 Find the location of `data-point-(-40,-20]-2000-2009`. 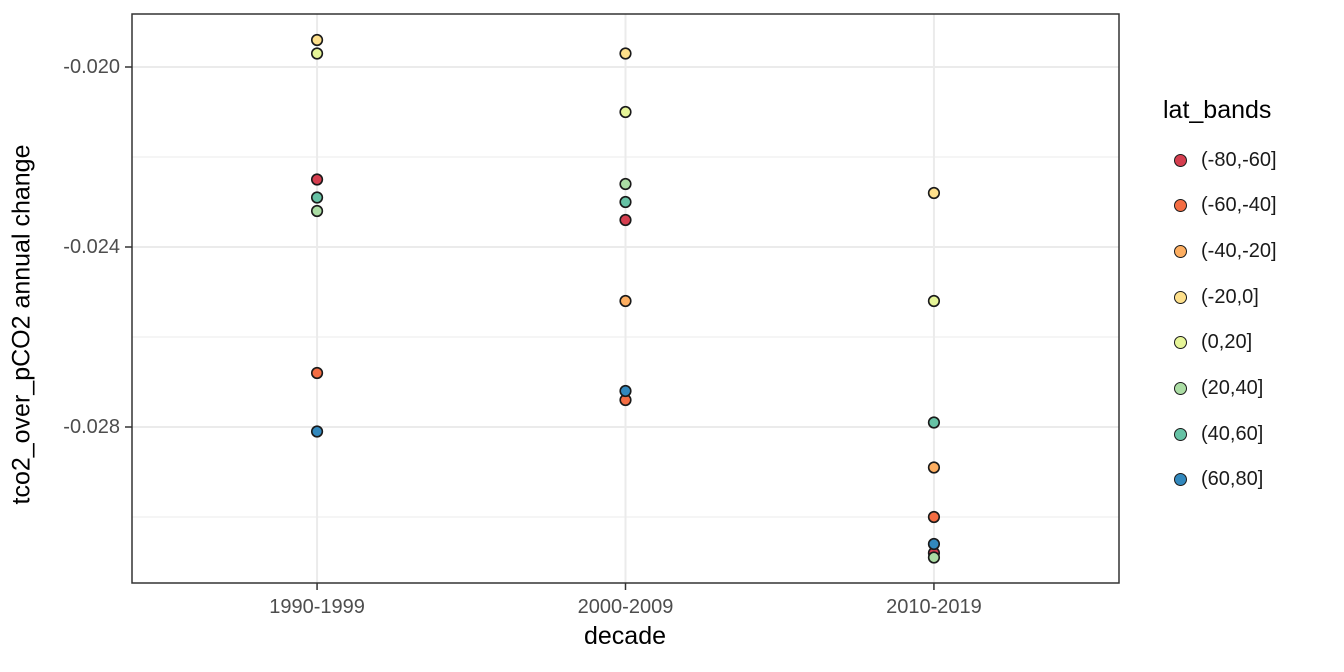

data-point-(-40,-20]-2000-2009 is located at coordinates (625, 301).